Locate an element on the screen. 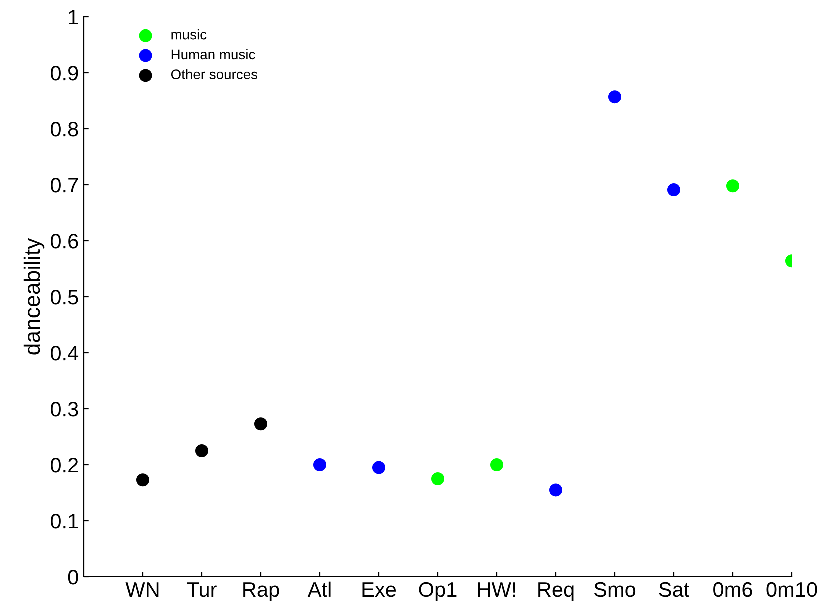 Image resolution: width=823 pixels, height=615 pixels. y-tick-label: 0.9 is located at coordinates (64, 73).